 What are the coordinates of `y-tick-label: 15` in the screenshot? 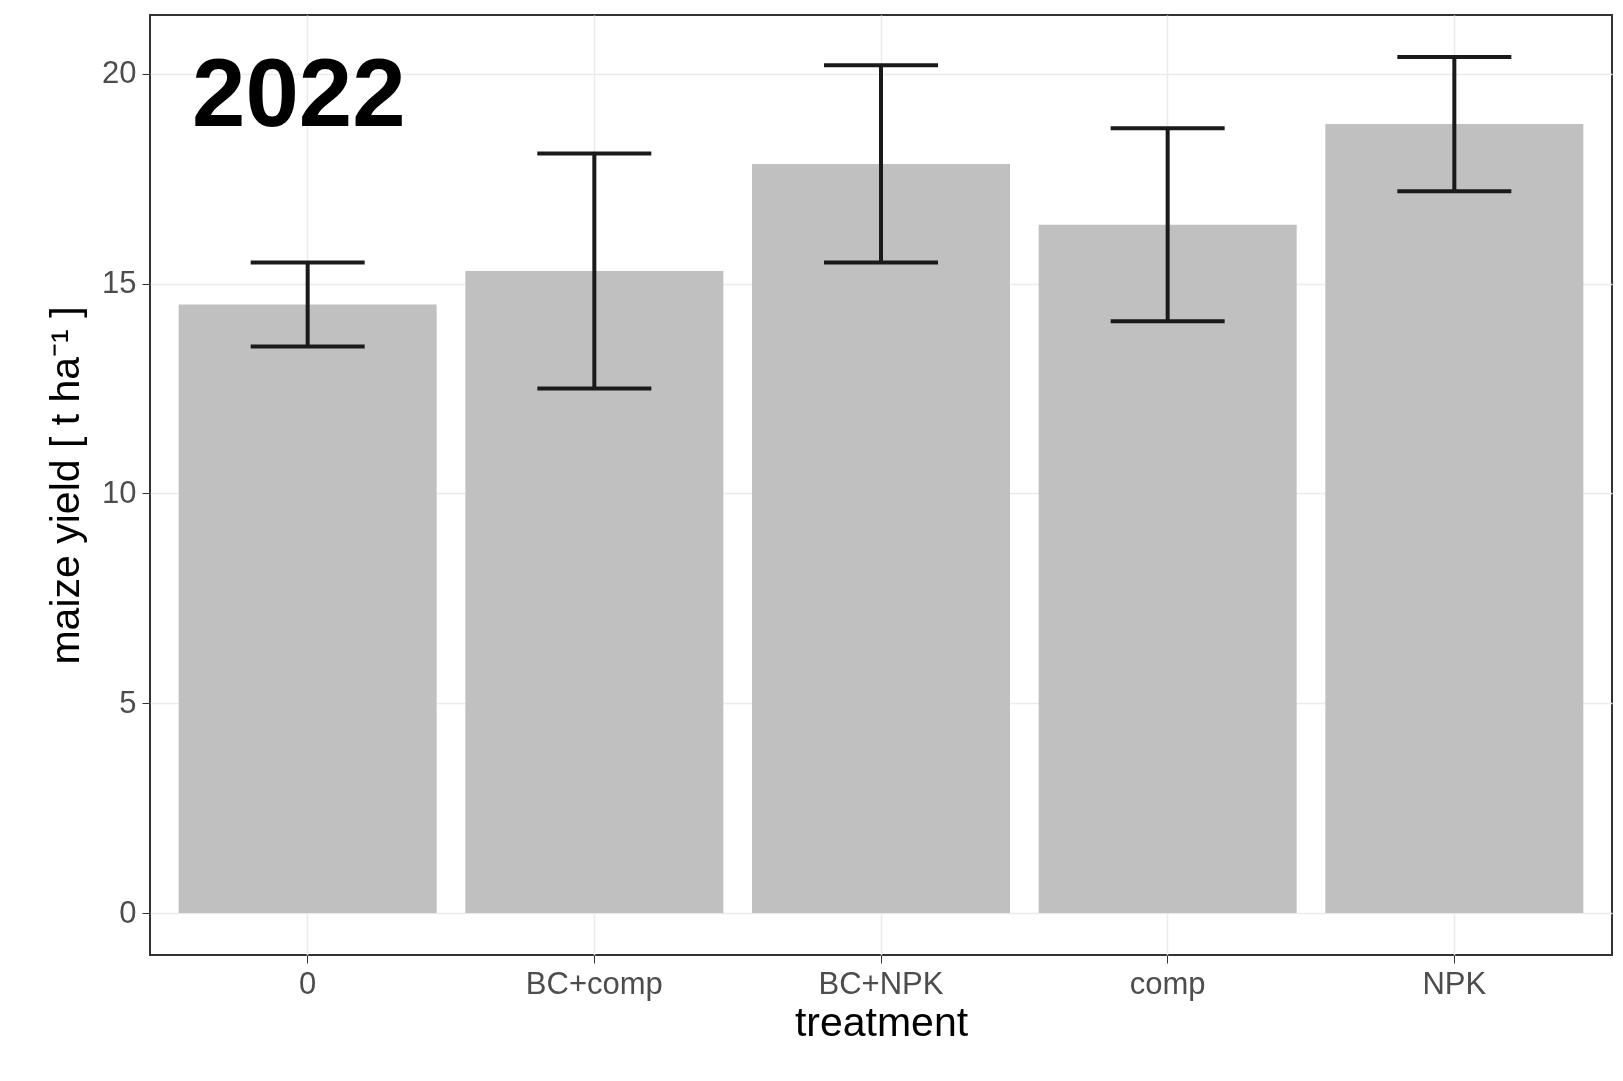 It's located at (119, 283).